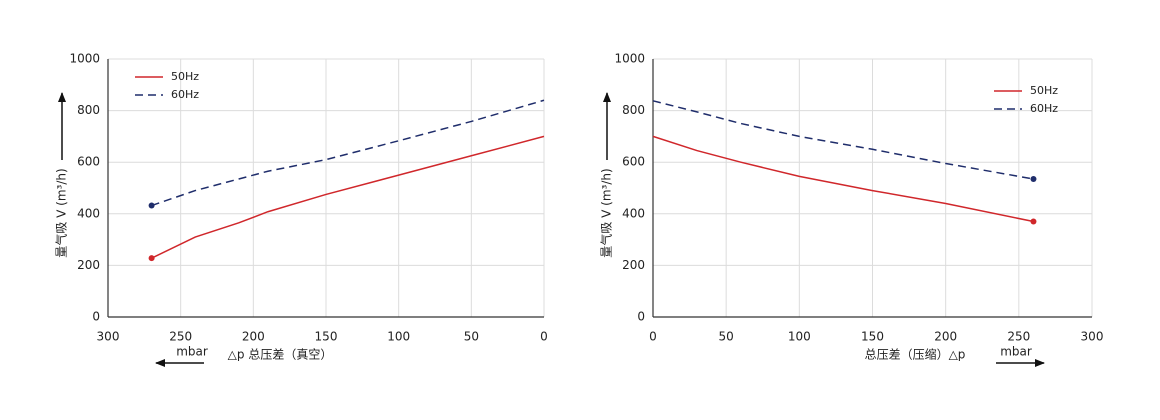  I want to click on x-axis-label: △p 总压差（真空）, so click(280, 355).